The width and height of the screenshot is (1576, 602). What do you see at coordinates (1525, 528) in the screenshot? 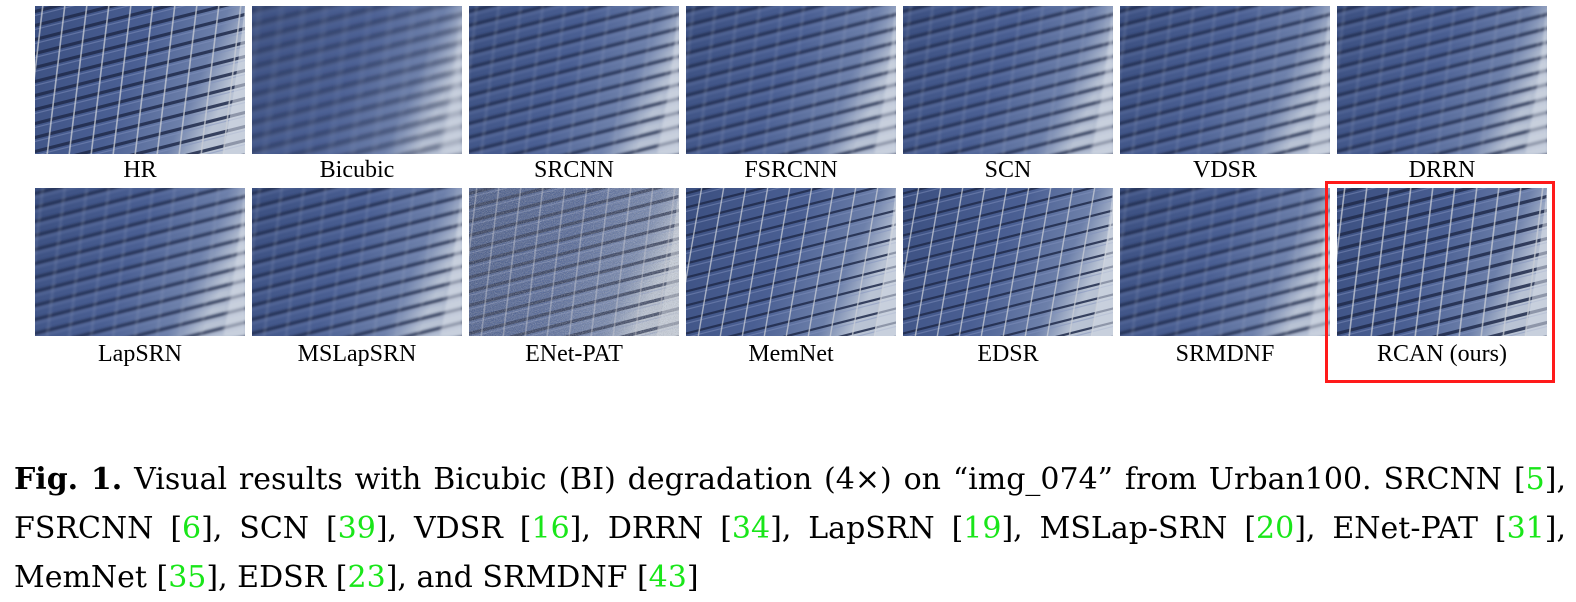
I see `citation-link: 31` at bounding box center [1525, 528].